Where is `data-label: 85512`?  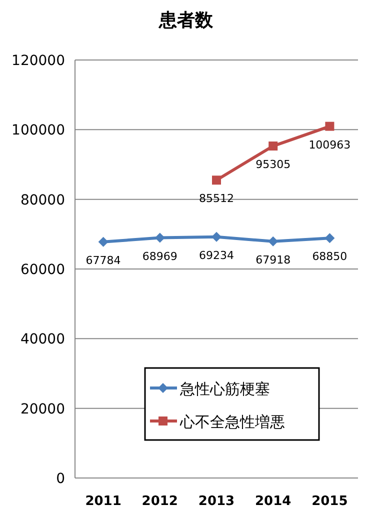 data-label: 85512 is located at coordinates (216, 199).